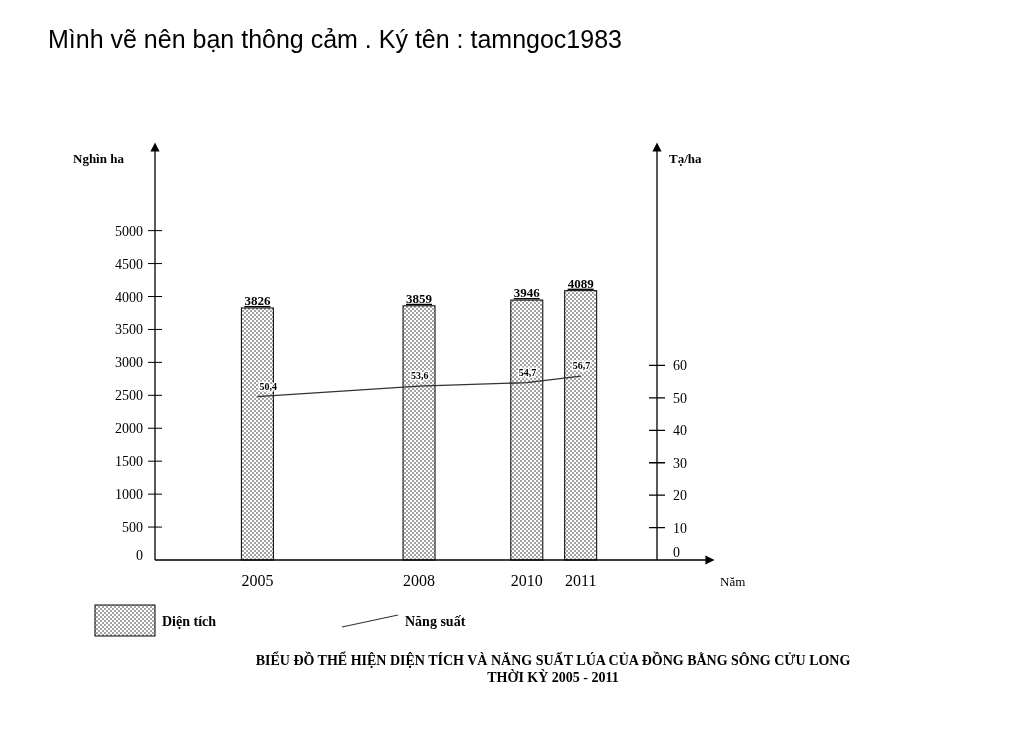 The image size is (1024, 738). What do you see at coordinates (527, 293) in the screenshot?
I see `data-label: 3946` at bounding box center [527, 293].